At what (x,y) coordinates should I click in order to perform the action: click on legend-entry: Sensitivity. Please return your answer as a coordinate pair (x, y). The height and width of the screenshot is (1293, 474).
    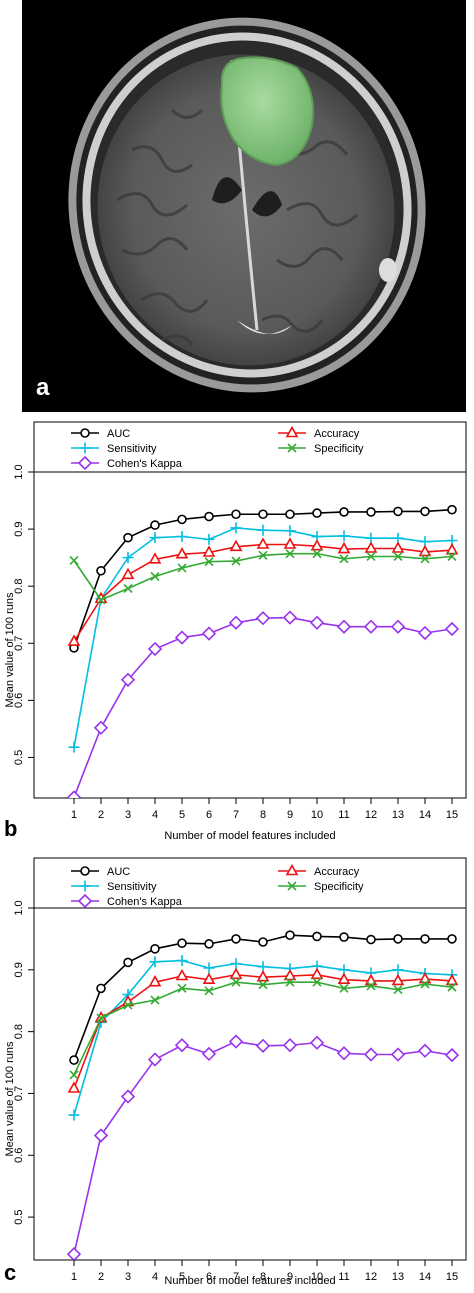
    Looking at the image, I should click on (114, 886).